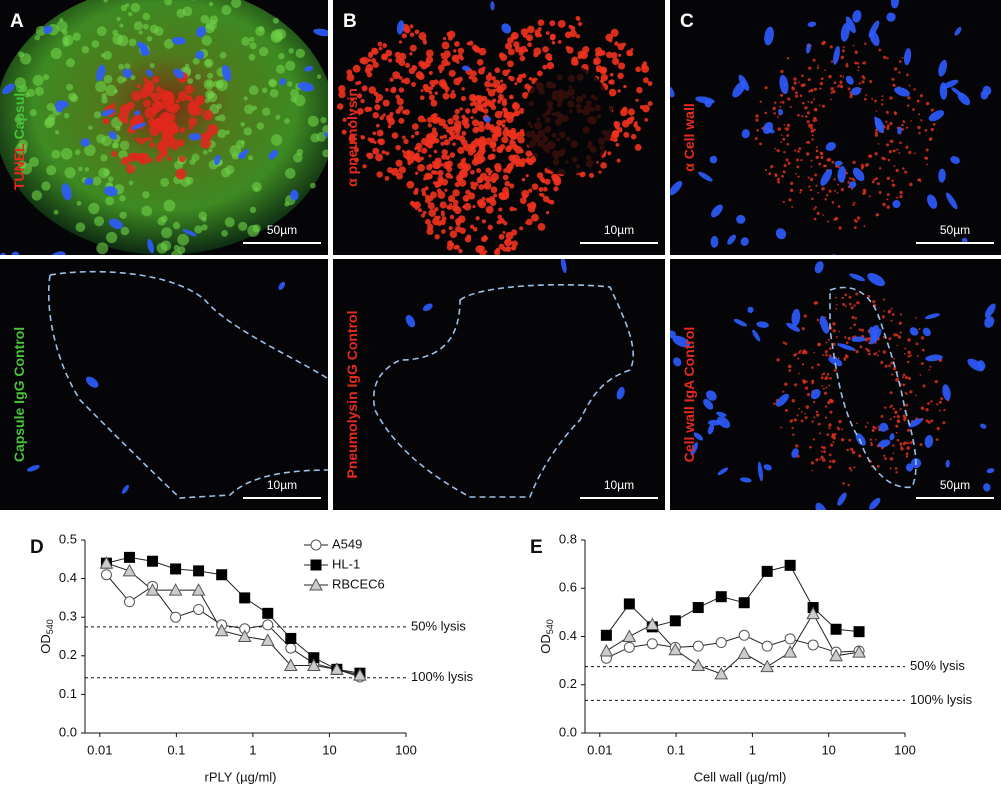 The image size is (1001, 800). What do you see at coordinates (568, 683) in the screenshot?
I see `y-tick-label: 0.2` at bounding box center [568, 683].